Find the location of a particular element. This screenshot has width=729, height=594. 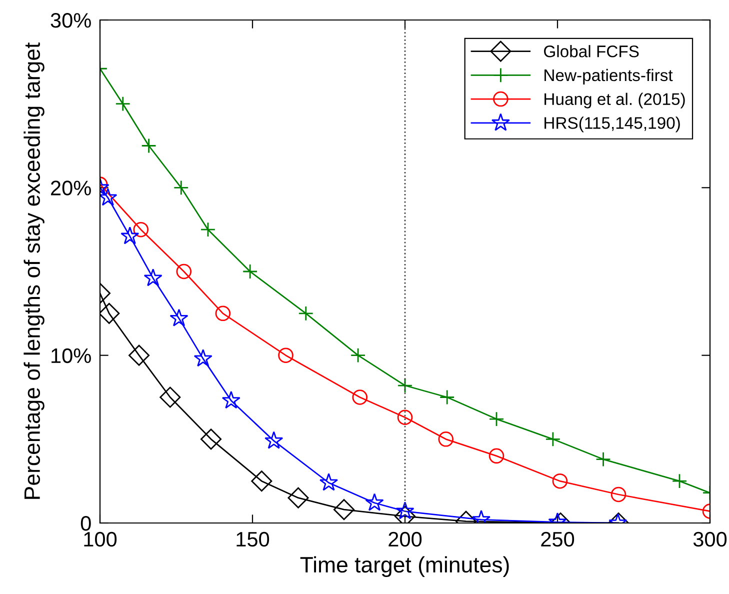

x-tick-label: 250 is located at coordinates (557, 539).